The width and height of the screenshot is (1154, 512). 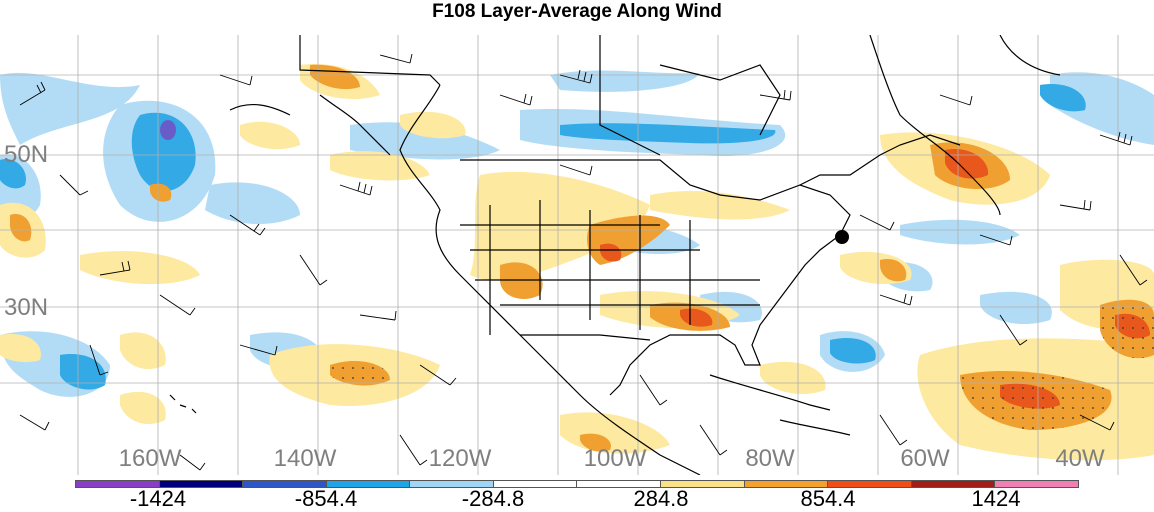 What do you see at coordinates (996, 498) in the screenshot?
I see `colorbar-label: 1424` at bounding box center [996, 498].